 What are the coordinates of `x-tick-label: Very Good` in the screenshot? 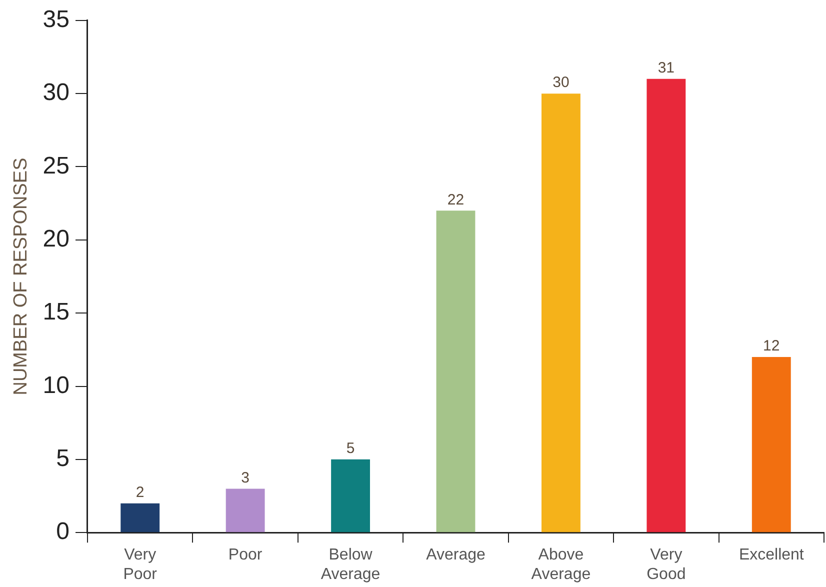 It's located at (666, 564).